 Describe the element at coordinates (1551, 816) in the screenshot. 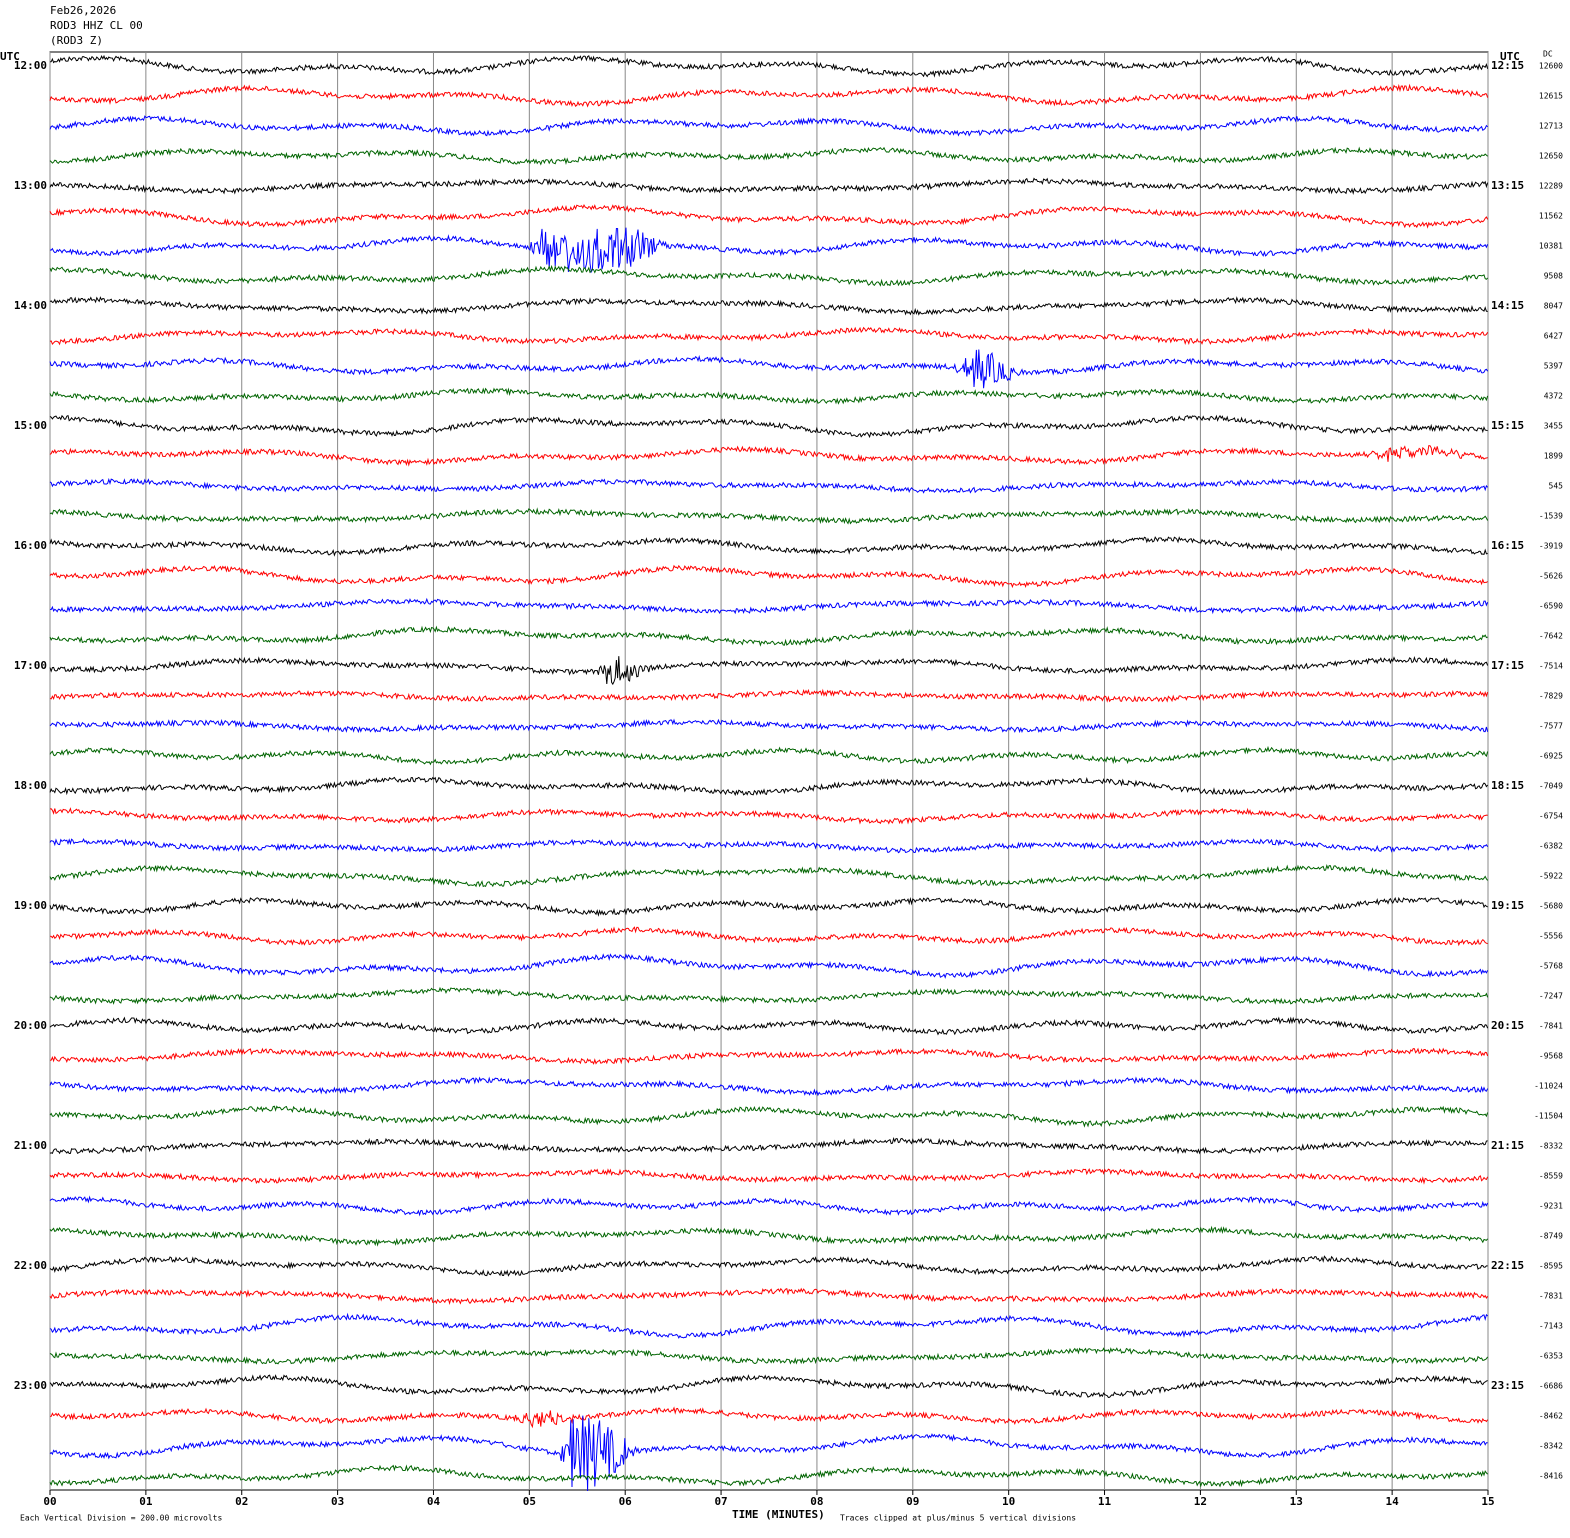

I see `dc-value: -6754` at that location.